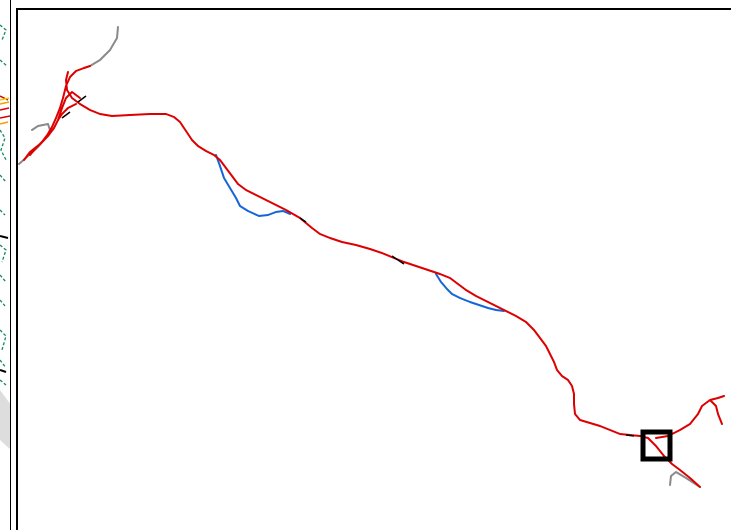 The image size is (731, 530). Describe the element at coordinates (10, 265) in the screenshot. I see `overview-map-border` at that location.